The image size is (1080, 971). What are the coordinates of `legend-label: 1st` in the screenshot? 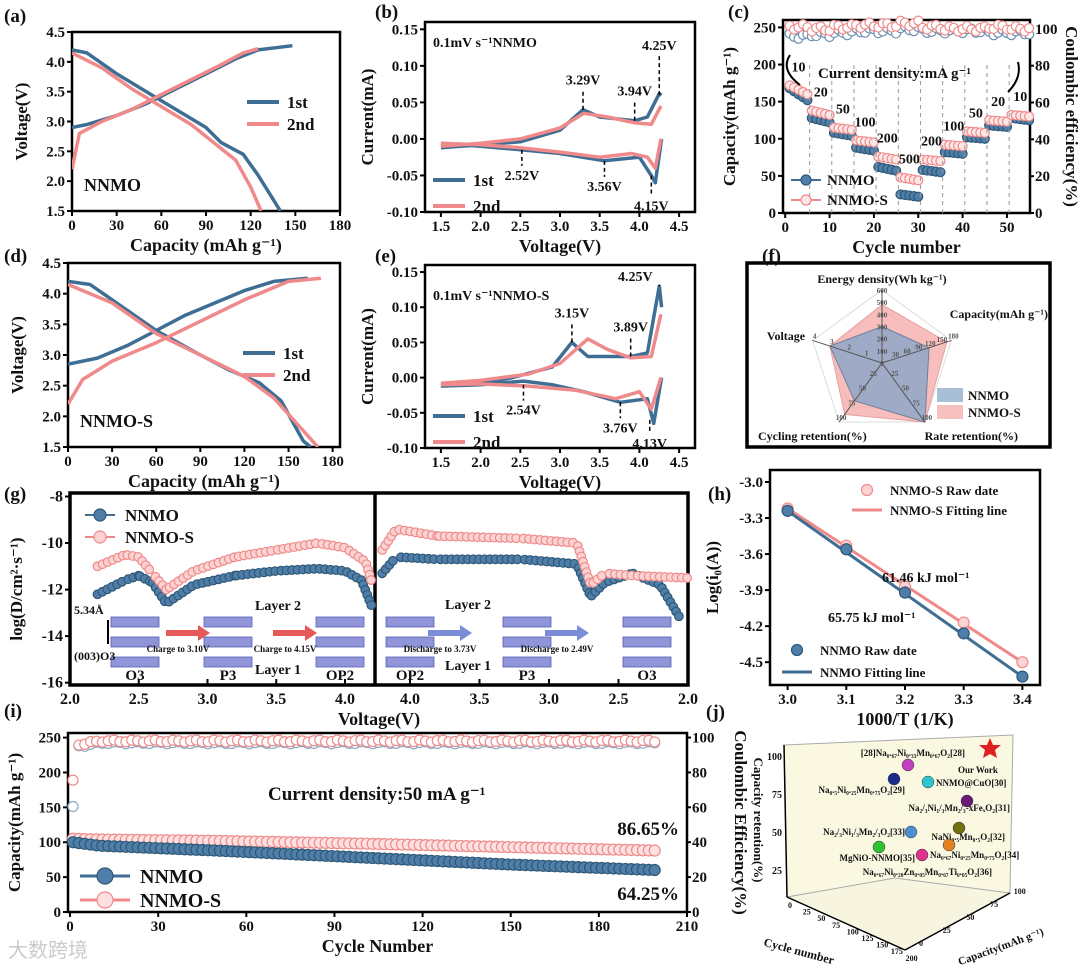 It's located at (483, 416).